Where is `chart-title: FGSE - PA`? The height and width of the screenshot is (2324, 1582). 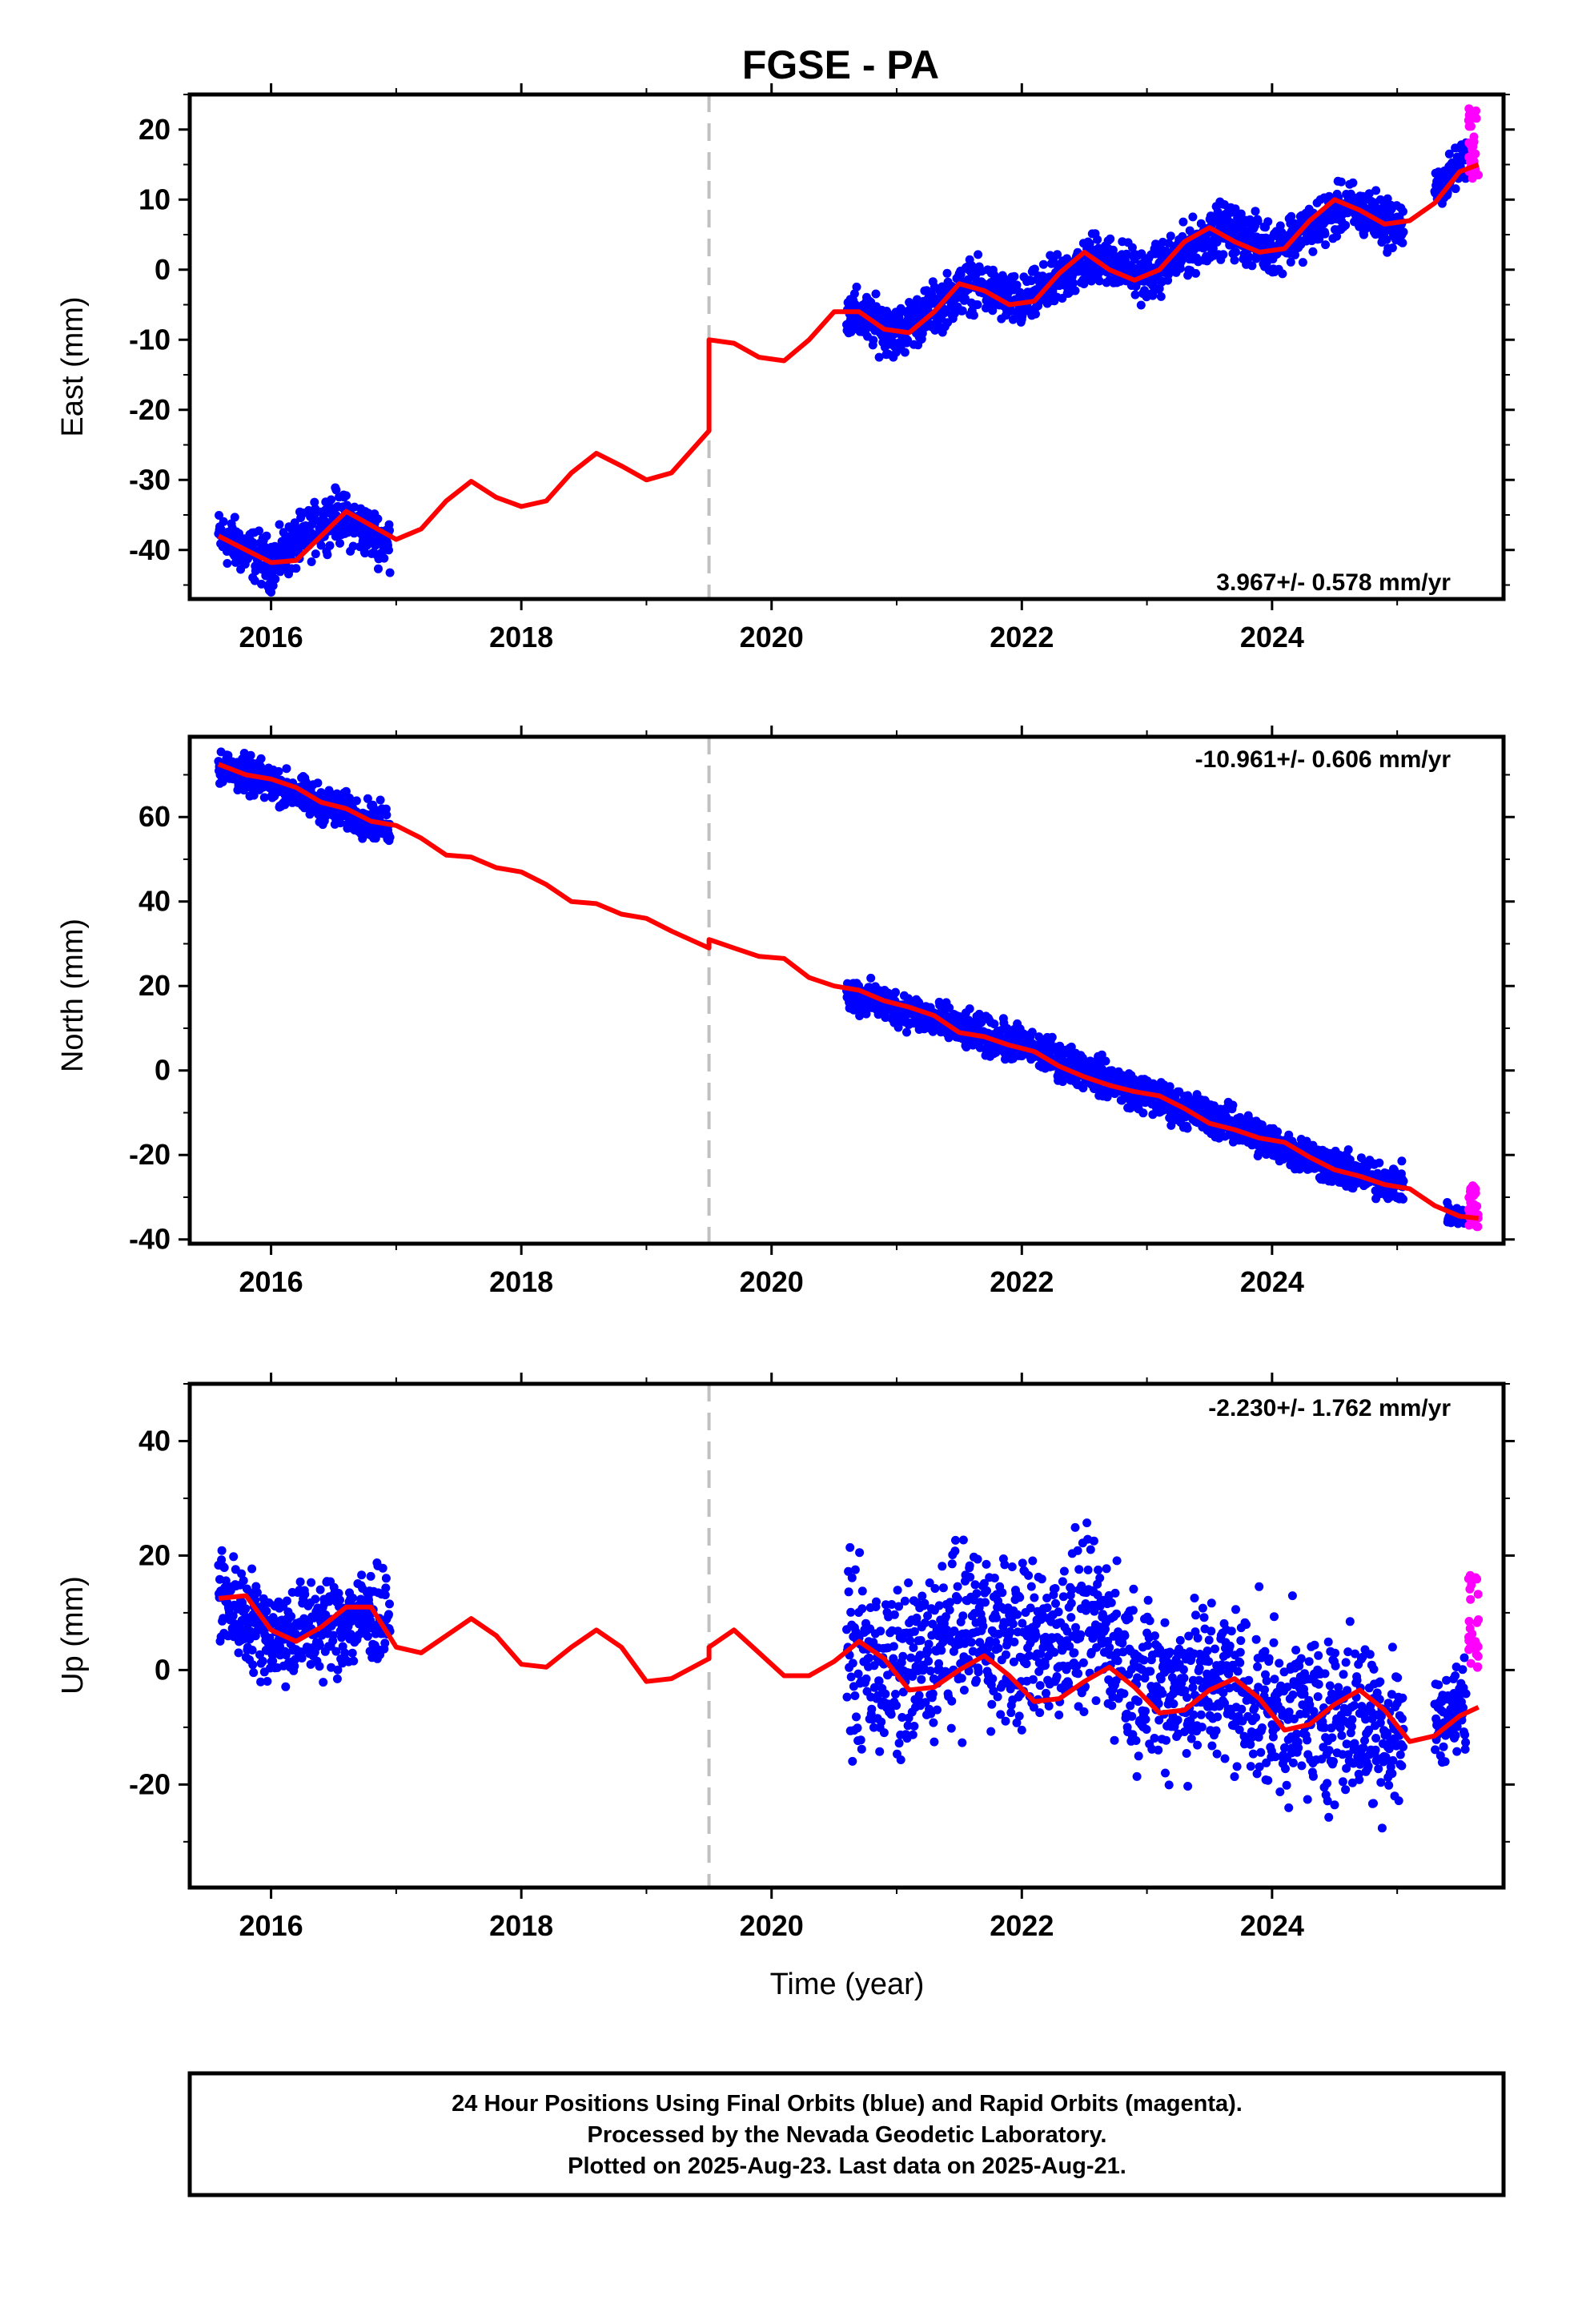 chart-title: FGSE - PA is located at coordinates (841, 64).